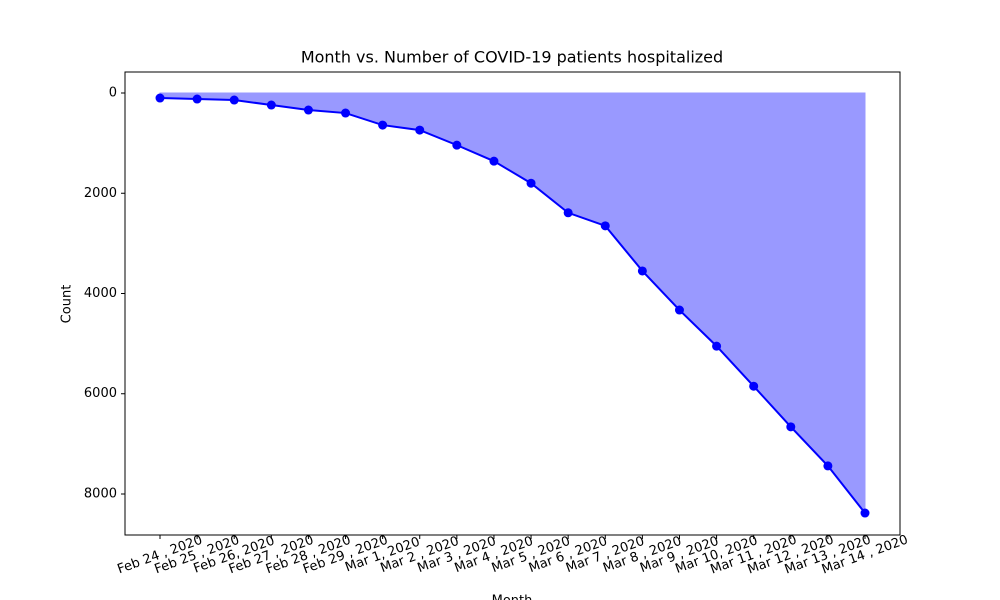 This screenshot has width=1000, height=600. I want to click on y-tick-label: 2000, so click(100, 193).